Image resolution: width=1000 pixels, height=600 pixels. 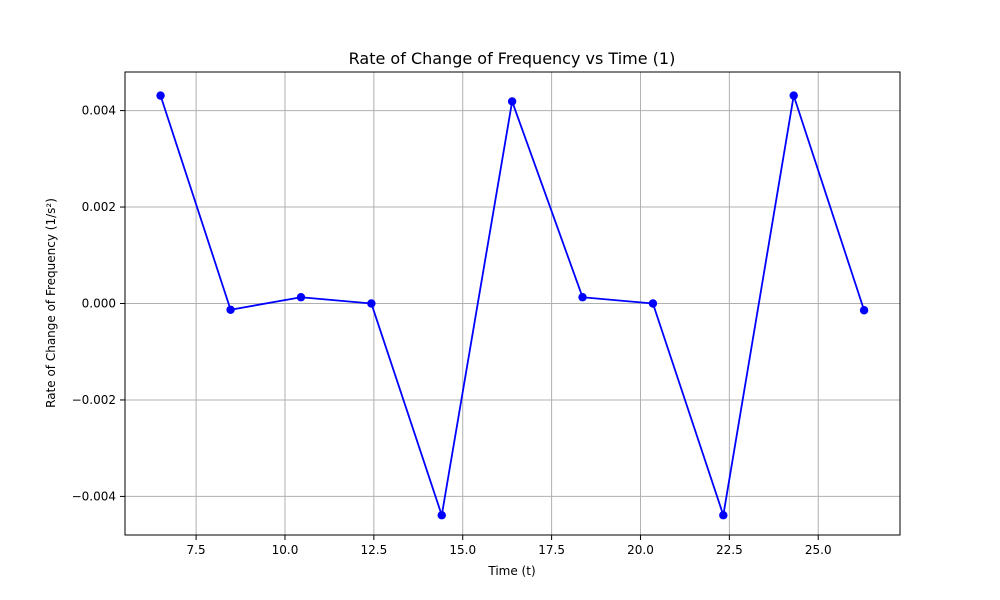 What do you see at coordinates (51, 303) in the screenshot?
I see `y-axis-label: Rate of Change of Frequency (1/s²)` at bounding box center [51, 303].